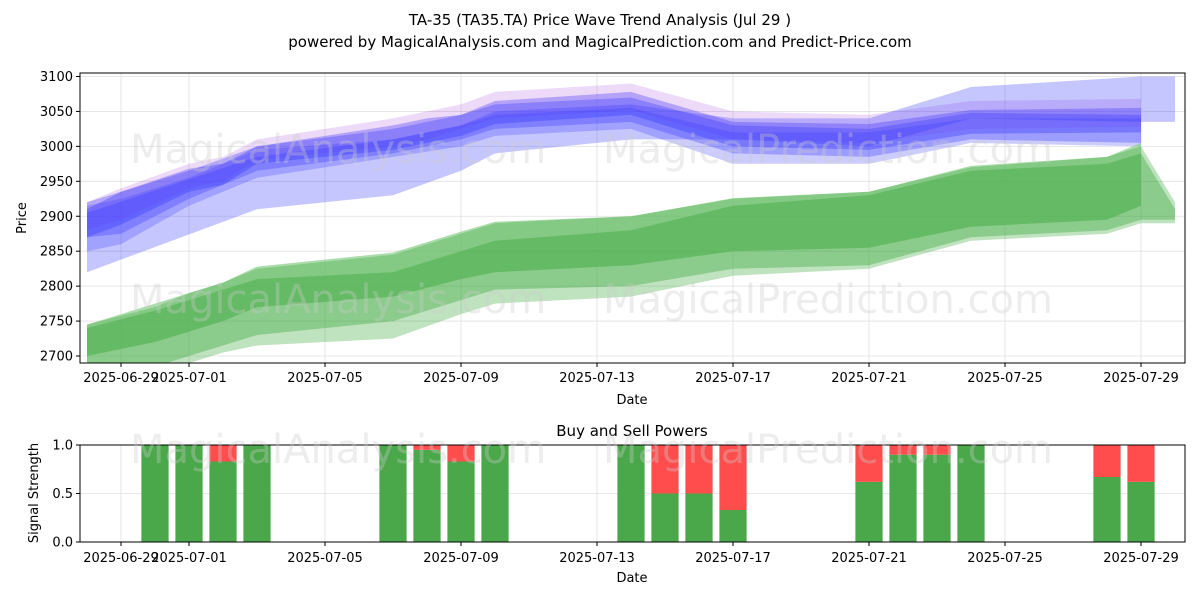 The image size is (1200, 604). What do you see at coordinates (632, 431) in the screenshot?
I see `signal-chart-title: Buy and Sell Powers` at bounding box center [632, 431].